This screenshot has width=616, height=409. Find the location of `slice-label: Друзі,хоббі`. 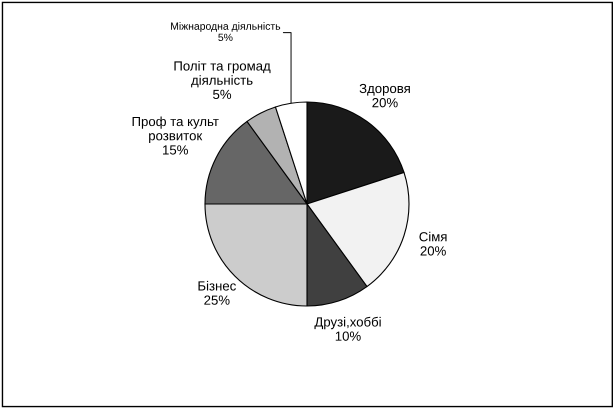

slice-label: Друзі,хоббі is located at coordinates (347, 323).